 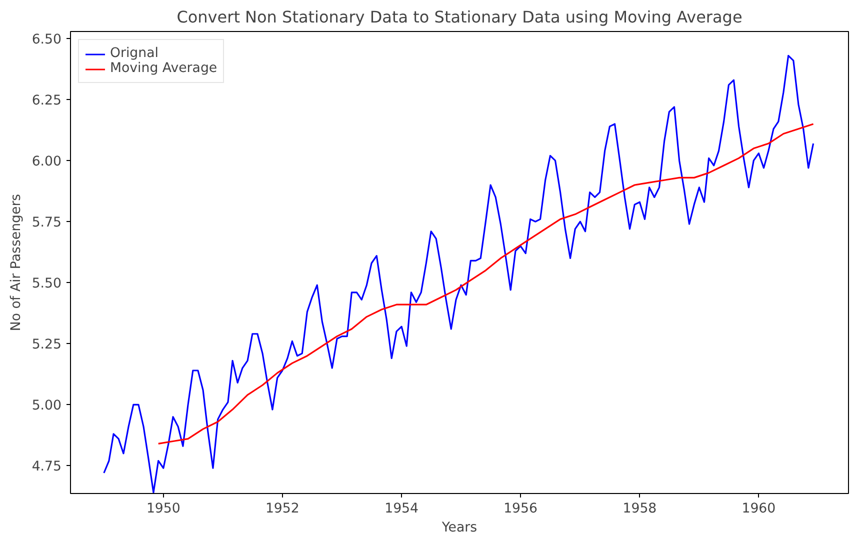 I want to click on y-tick-label: 5.00, so click(x=47, y=406).